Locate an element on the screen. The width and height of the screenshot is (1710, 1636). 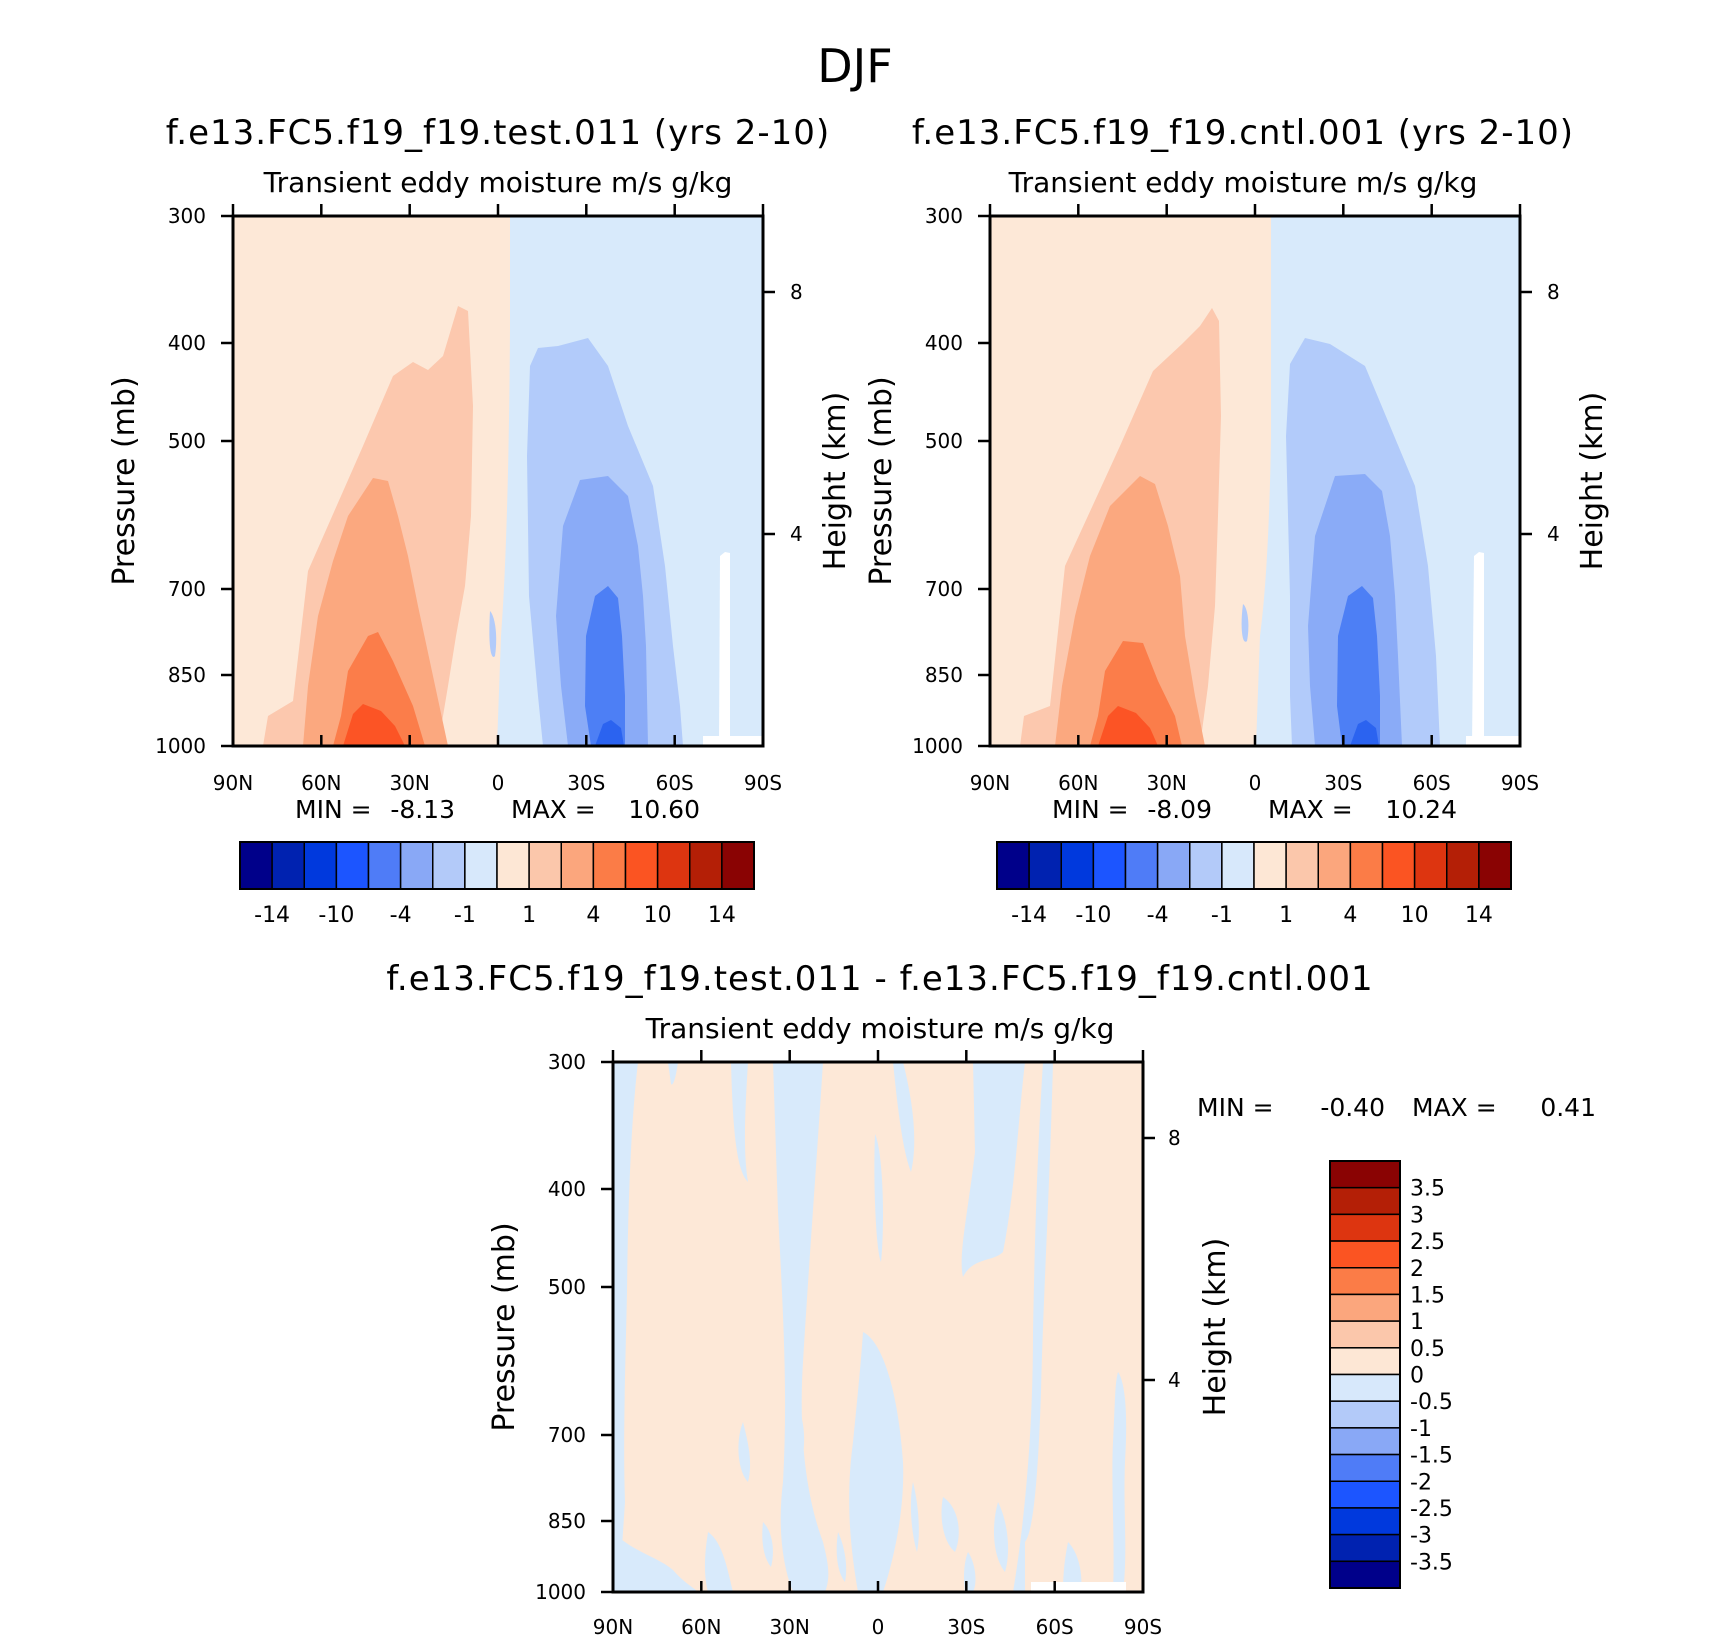
panel-title: f.e13.FC5.f19_f19.test.011 (yrs 2-10) is located at coordinates (498, 133).